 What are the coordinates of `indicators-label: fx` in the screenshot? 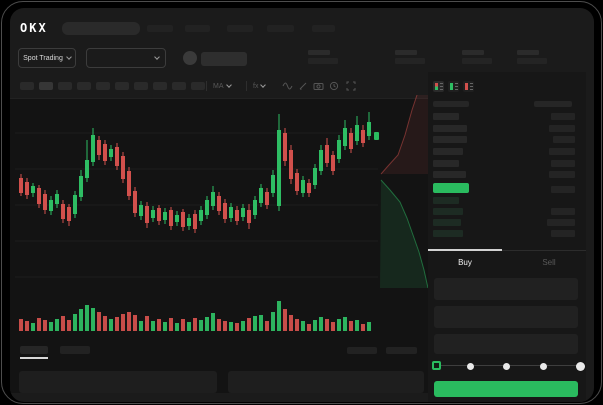 It's located at (256, 86).